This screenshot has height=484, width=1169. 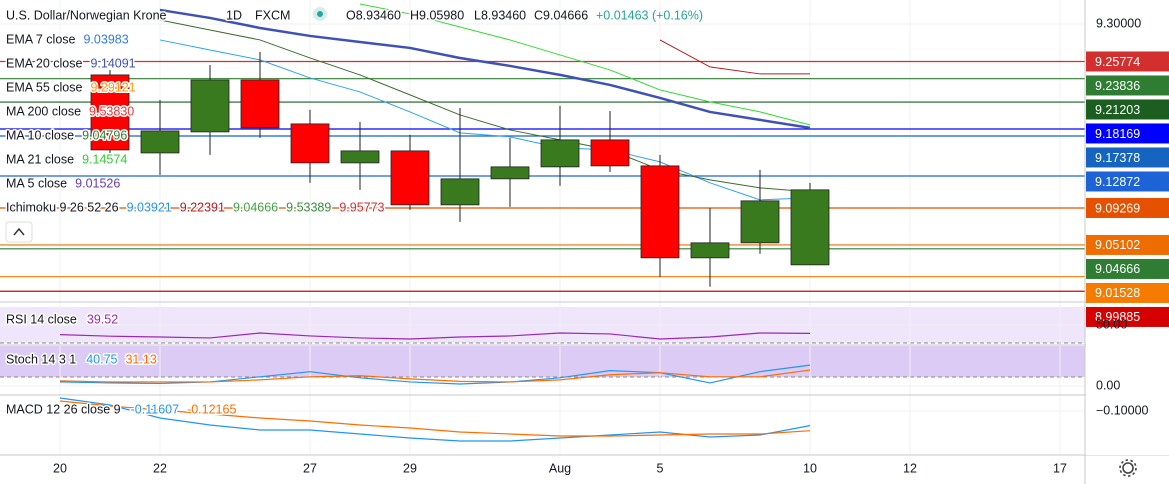 What do you see at coordinates (373, 15) in the screenshot?
I see `open: O8.93460` at bounding box center [373, 15].